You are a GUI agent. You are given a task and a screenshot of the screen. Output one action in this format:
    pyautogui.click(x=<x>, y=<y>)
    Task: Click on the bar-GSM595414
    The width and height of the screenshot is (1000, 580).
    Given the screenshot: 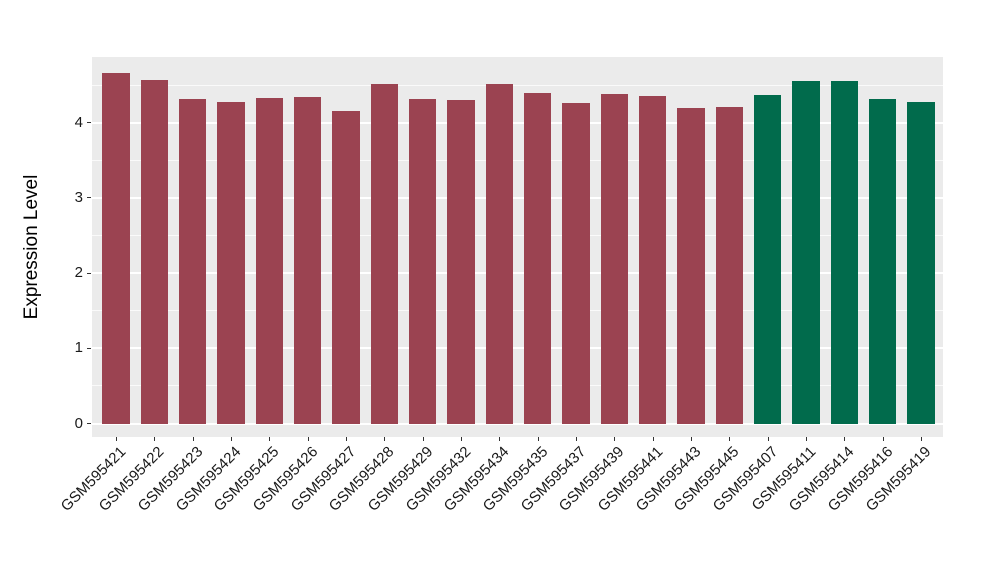 What is the action you would take?
    pyautogui.click(x=844, y=252)
    